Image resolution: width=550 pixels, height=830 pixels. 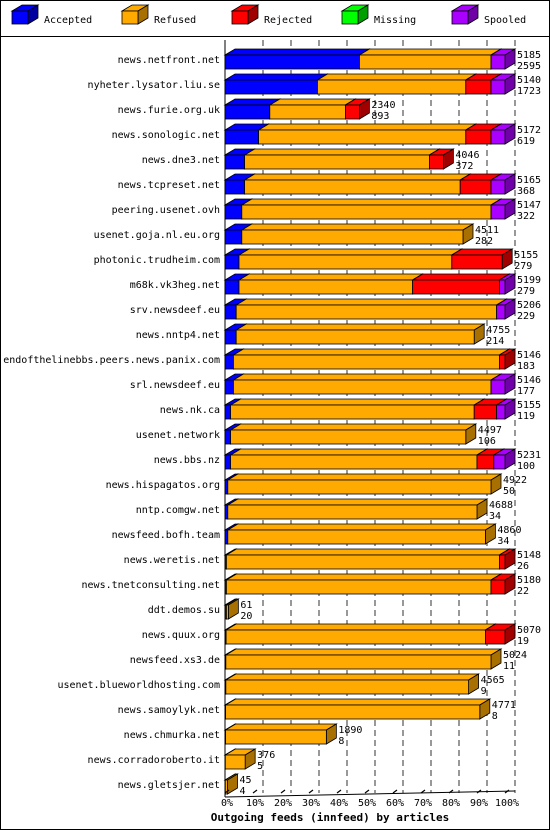 What do you see at coordinates (529, 455) in the screenshot?
I see `value-total: 5231` at bounding box center [529, 455].